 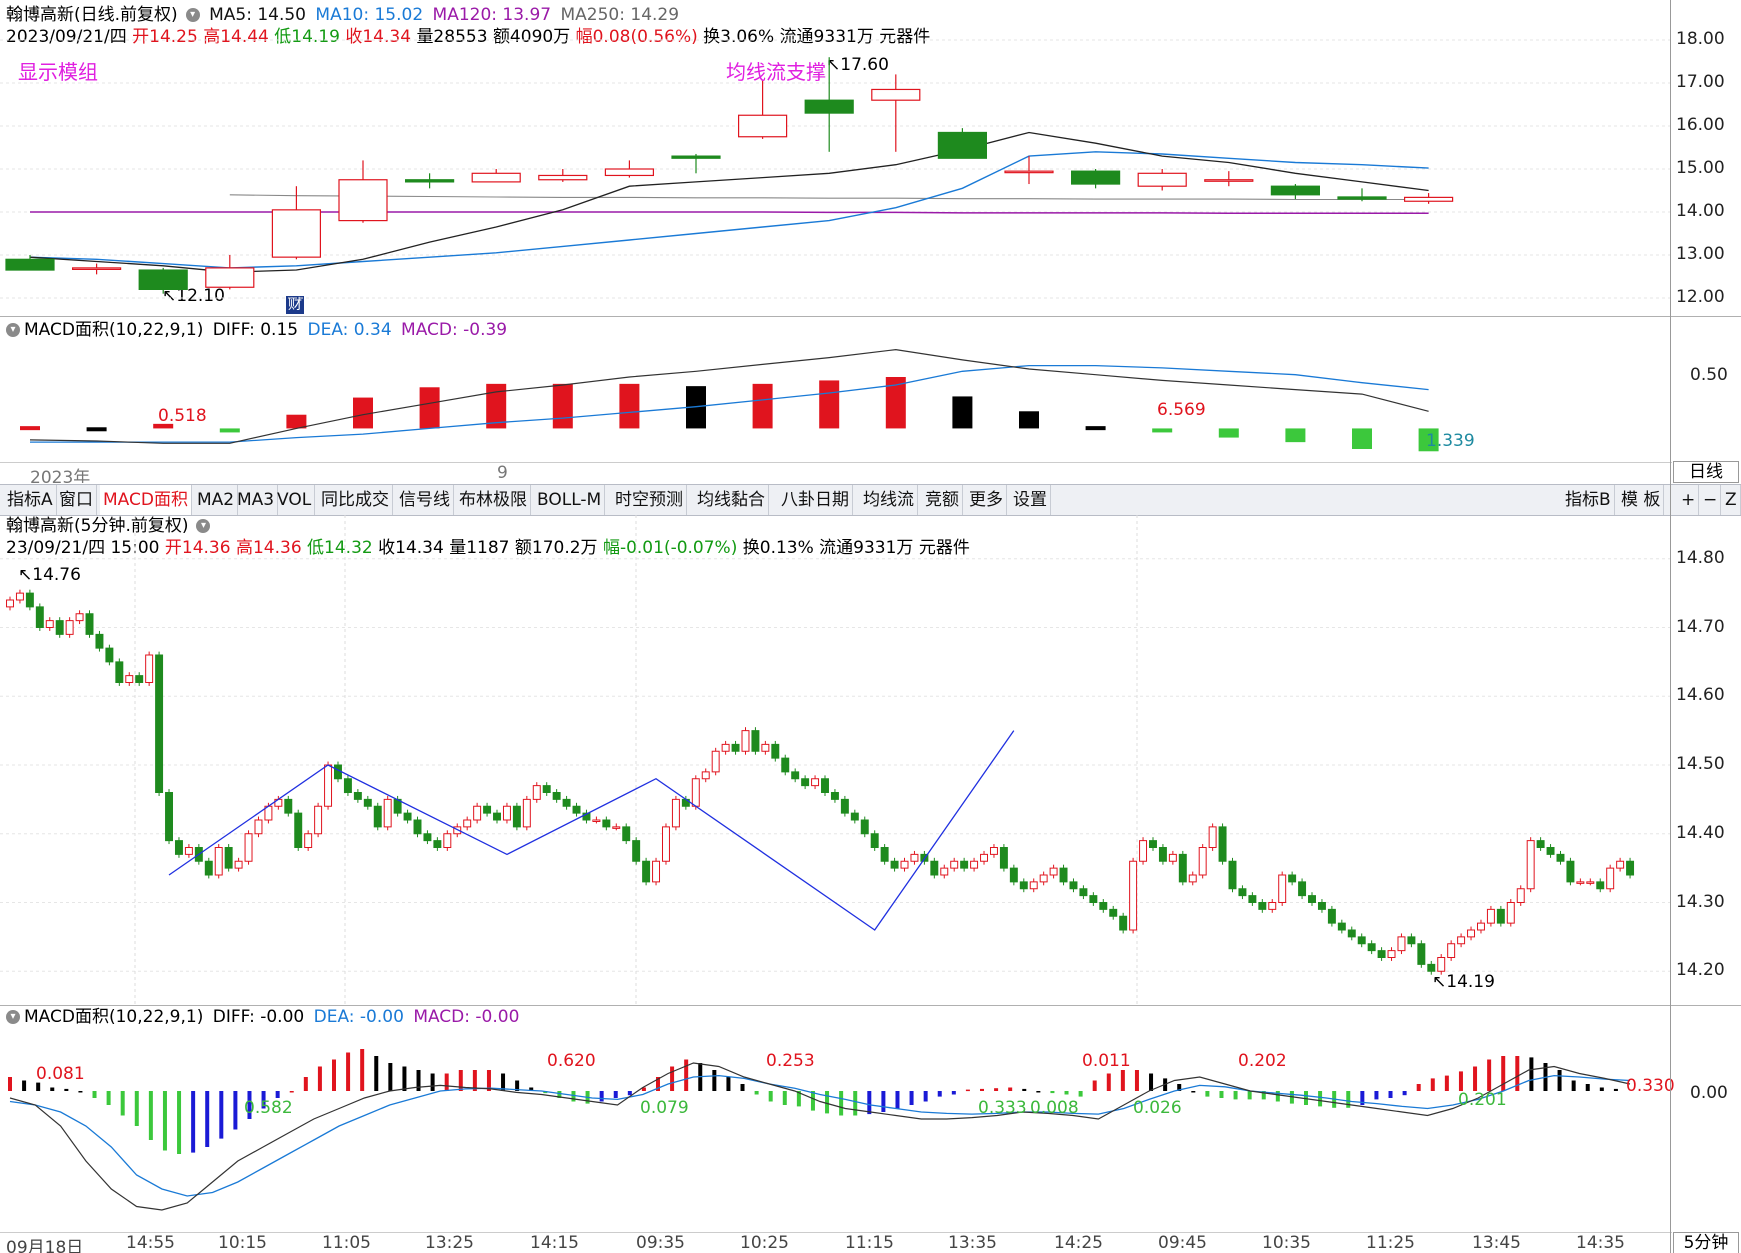 I want to click on finance-marker: 财, so click(x=295, y=305).